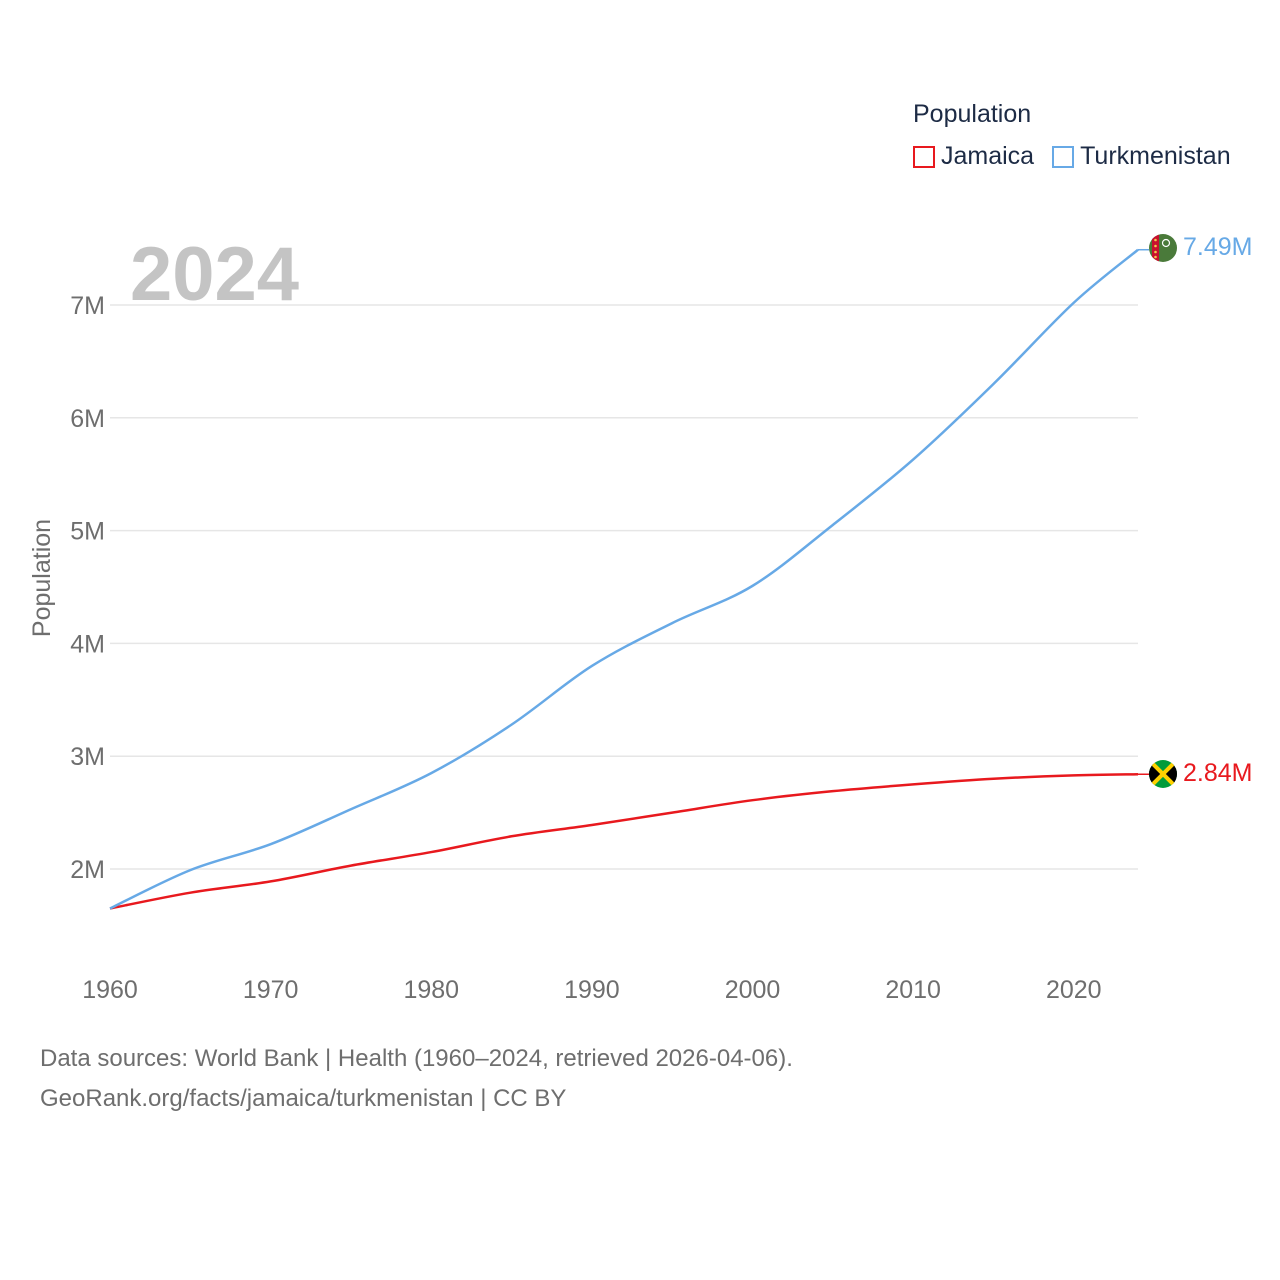 The image size is (1280, 1280). Describe the element at coordinates (1217, 247) in the screenshot. I see `end-label-turkmenistan: 7.49M` at that location.